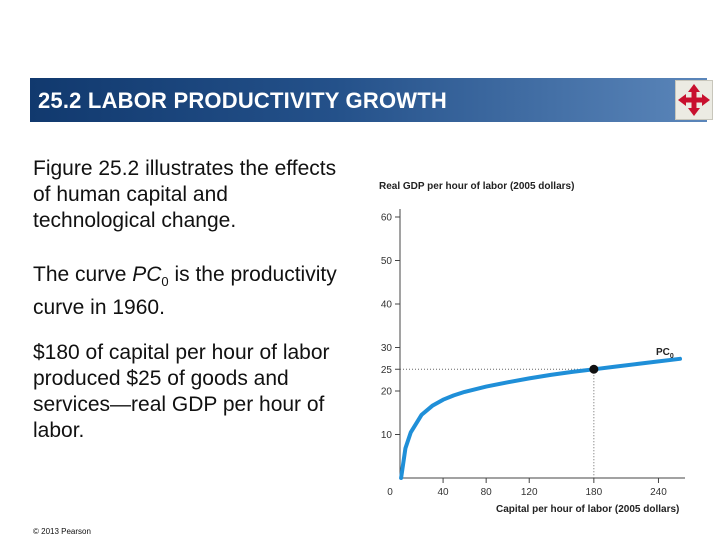 The width and height of the screenshot is (720, 540). Describe the element at coordinates (594, 492) in the screenshot. I see `x-tick-label: 180` at that location.